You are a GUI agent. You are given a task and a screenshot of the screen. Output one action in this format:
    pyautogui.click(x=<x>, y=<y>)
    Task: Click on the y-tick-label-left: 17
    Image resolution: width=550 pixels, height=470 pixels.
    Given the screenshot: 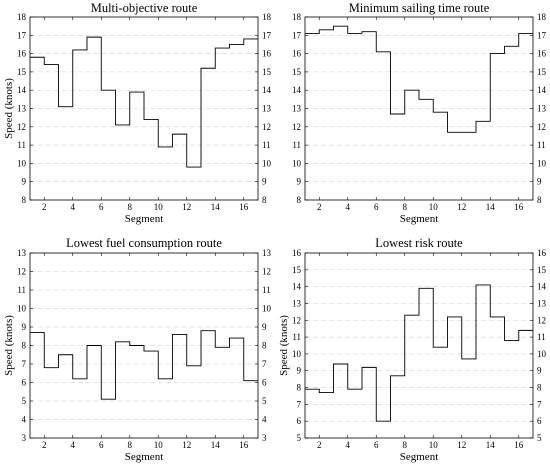 What is the action you would take?
    pyautogui.click(x=22, y=35)
    